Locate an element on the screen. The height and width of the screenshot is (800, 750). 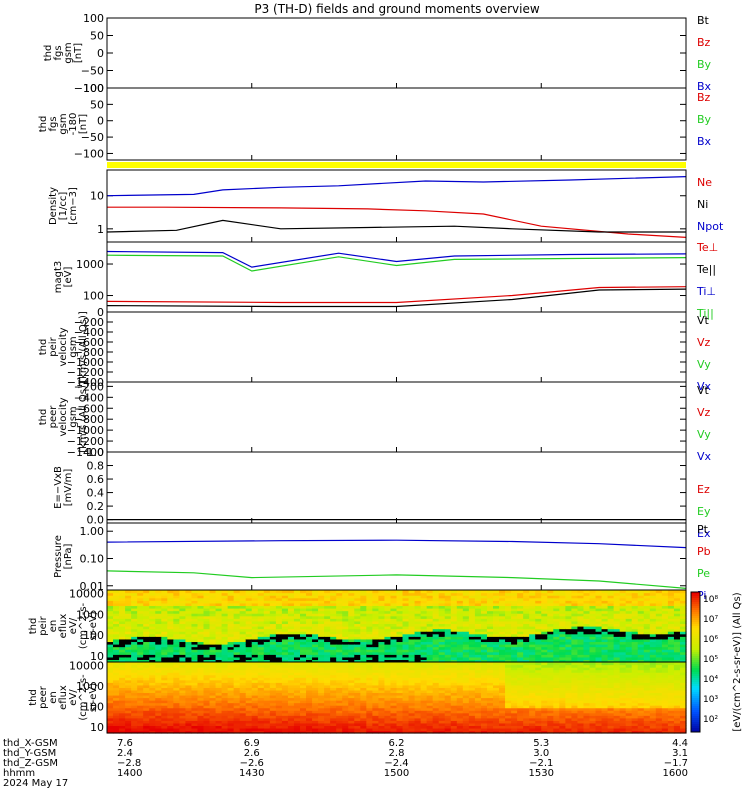
y-axis-title: Pressure [nPa] is located at coordinates (63, 556).